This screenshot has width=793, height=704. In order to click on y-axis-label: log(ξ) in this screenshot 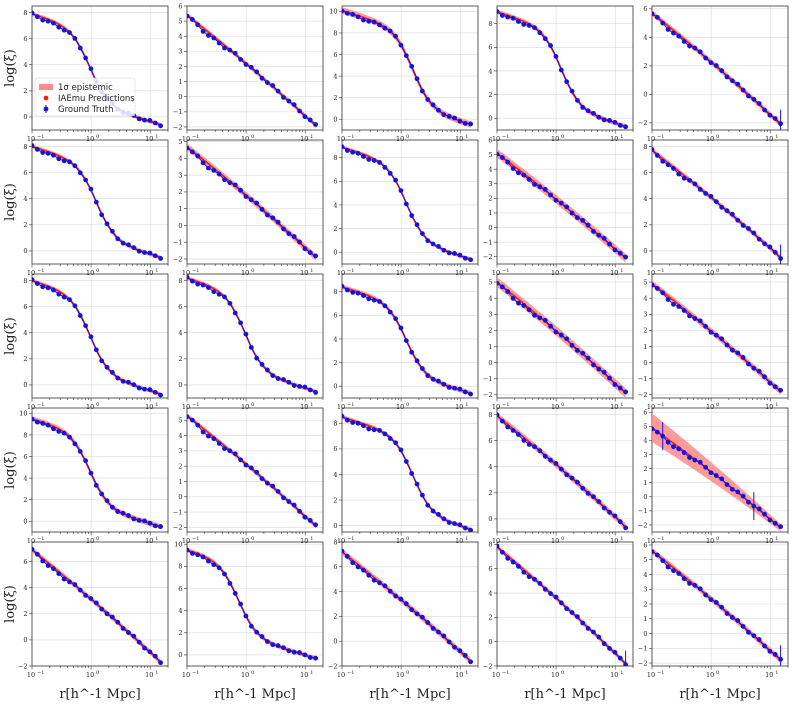, I will do `click(10, 202)`.